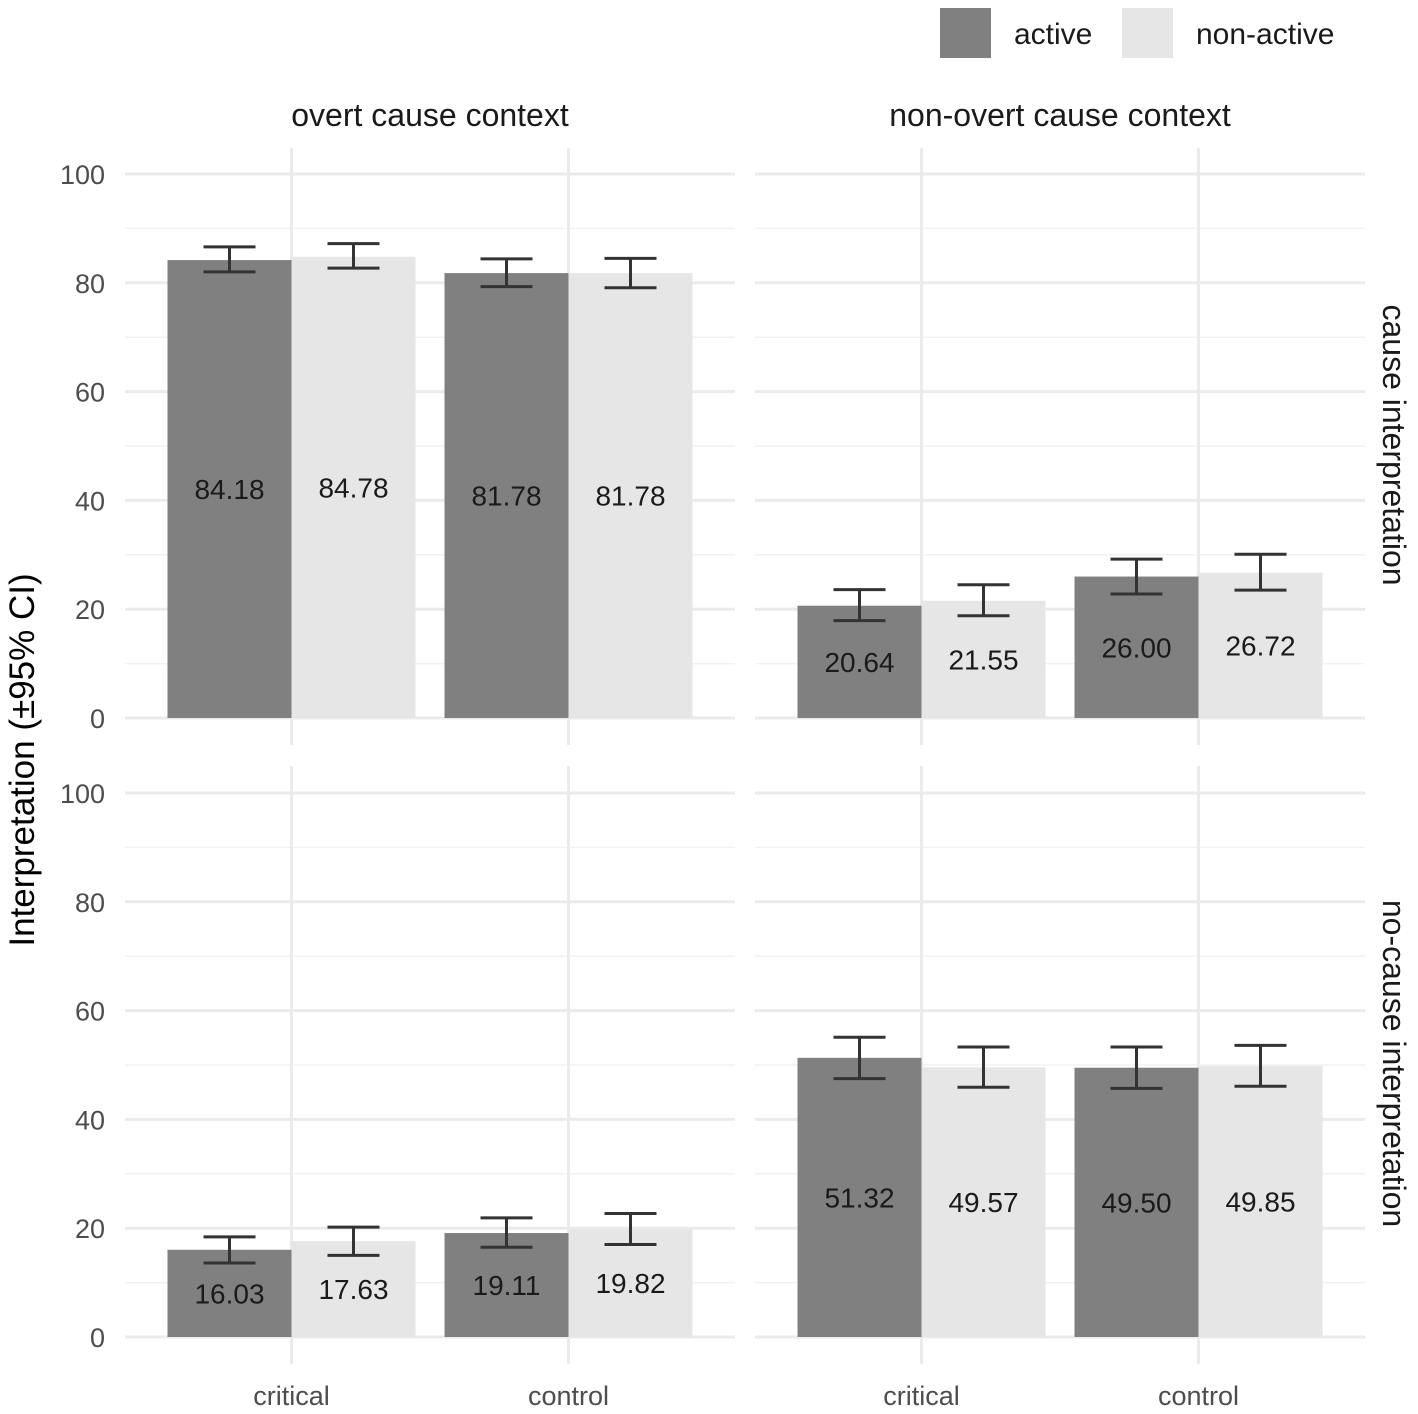  I want to click on legend-key-active, so click(965, 33).